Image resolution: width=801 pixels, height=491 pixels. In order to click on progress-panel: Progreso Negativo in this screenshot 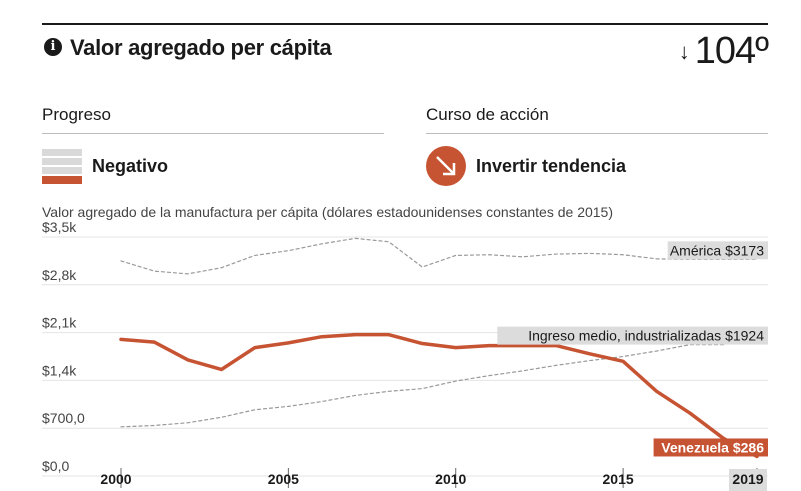, I will do `click(213, 154)`.